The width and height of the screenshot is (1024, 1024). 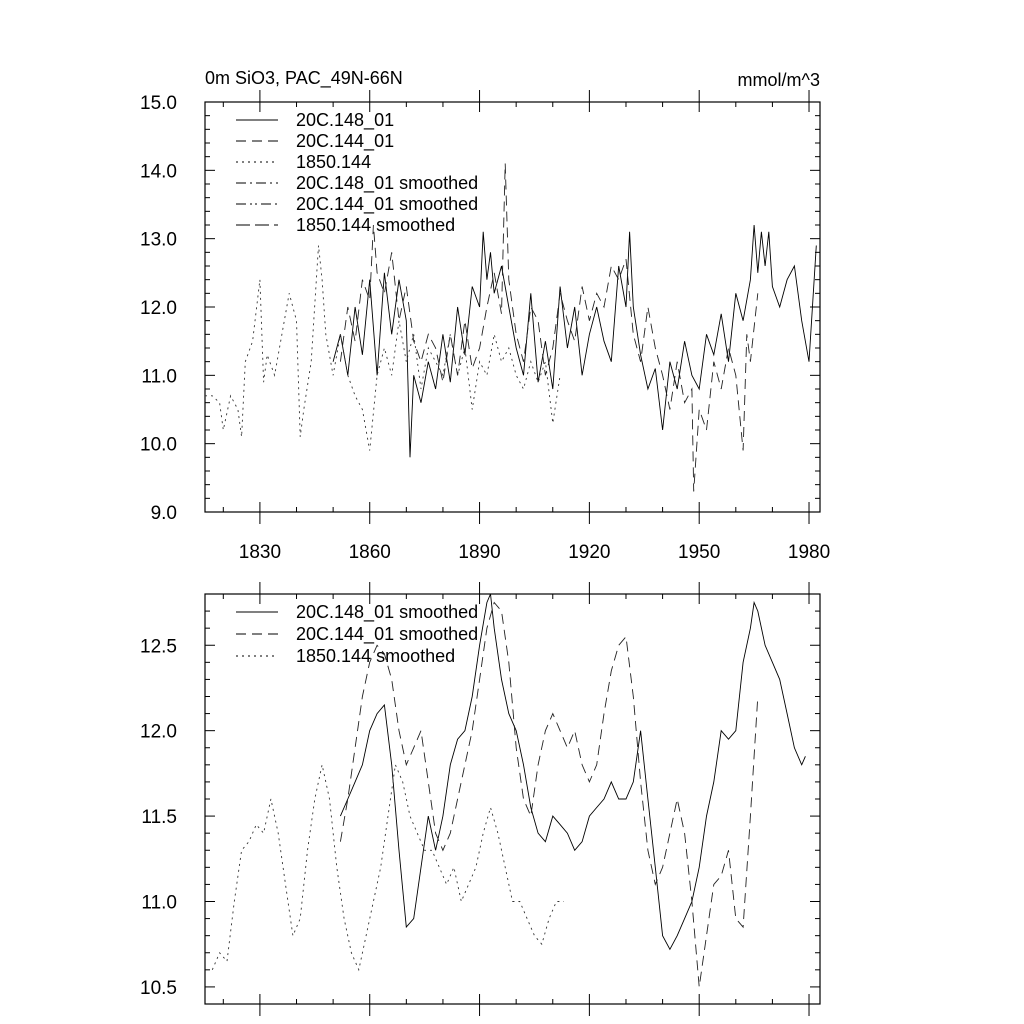 What do you see at coordinates (159, 817) in the screenshot?
I see `y-tick-label: 11.5` at bounding box center [159, 817].